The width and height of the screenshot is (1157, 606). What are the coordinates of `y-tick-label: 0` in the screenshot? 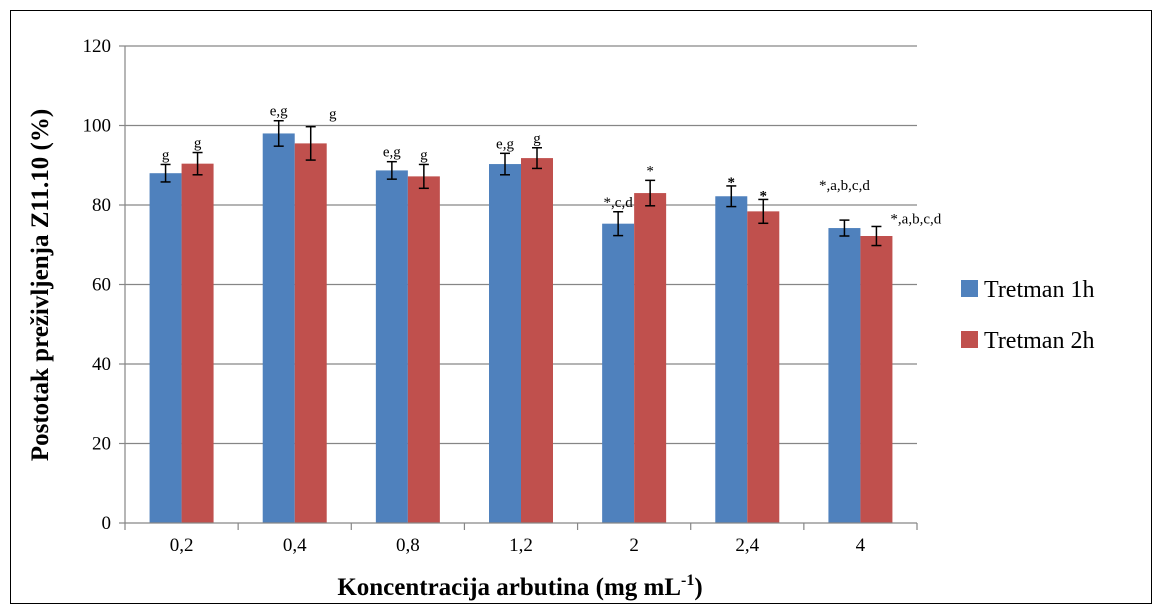 It's located at (107, 523).